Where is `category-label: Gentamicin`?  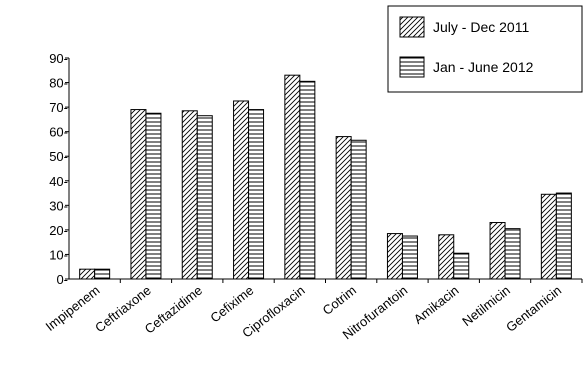 category-label: Gentamicin is located at coordinates (533, 309).